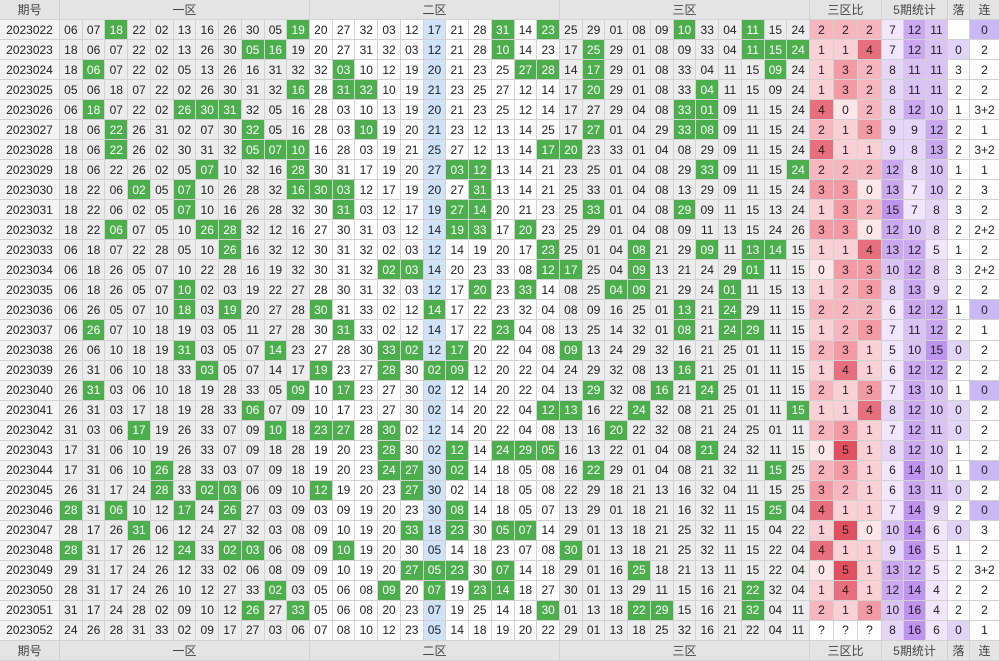  I want to click on streak: 2, so click(985, 490).